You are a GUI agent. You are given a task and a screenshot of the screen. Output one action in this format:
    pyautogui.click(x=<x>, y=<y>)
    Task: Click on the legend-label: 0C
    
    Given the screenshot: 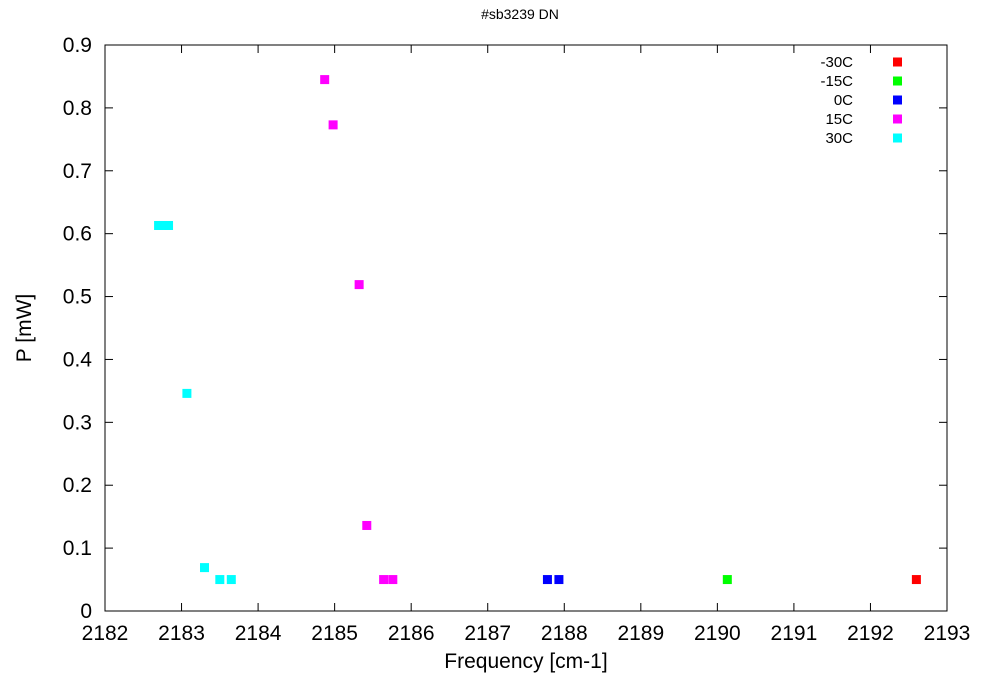 What is the action you would take?
    pyautogui.click(x=843, y=100)
    